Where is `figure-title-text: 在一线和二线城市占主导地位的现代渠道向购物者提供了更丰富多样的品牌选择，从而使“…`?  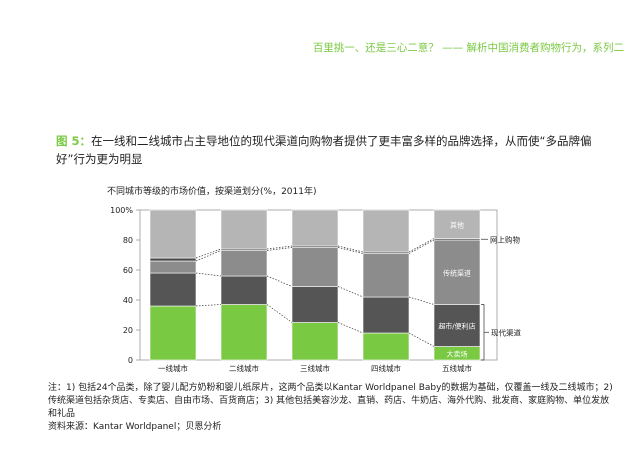
figure-title-text: 在一线和二线城市占主导地位的现代渠道向购物者提供了更丰富多样的品牌选择，从而使“… is located at coordinates (324, 150).